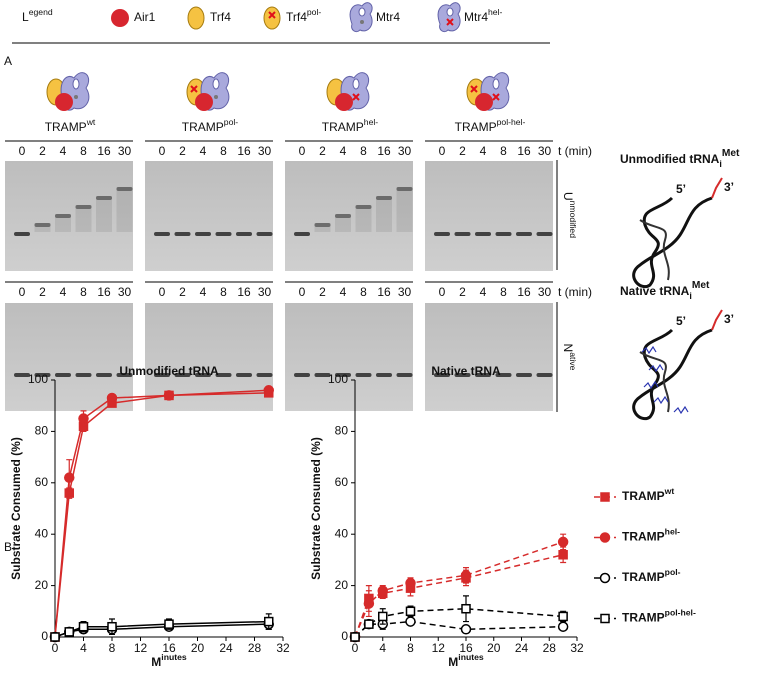 The height and width of the screenshot is (677, 757). I want to click on x-tick-label: 8, so click(410, 648).